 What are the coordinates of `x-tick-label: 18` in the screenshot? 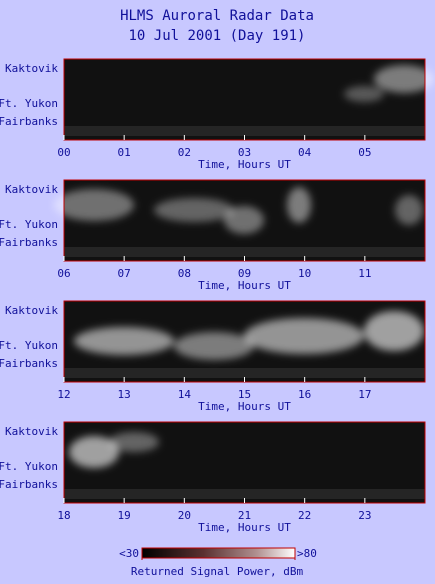 It's located at (63, 515).